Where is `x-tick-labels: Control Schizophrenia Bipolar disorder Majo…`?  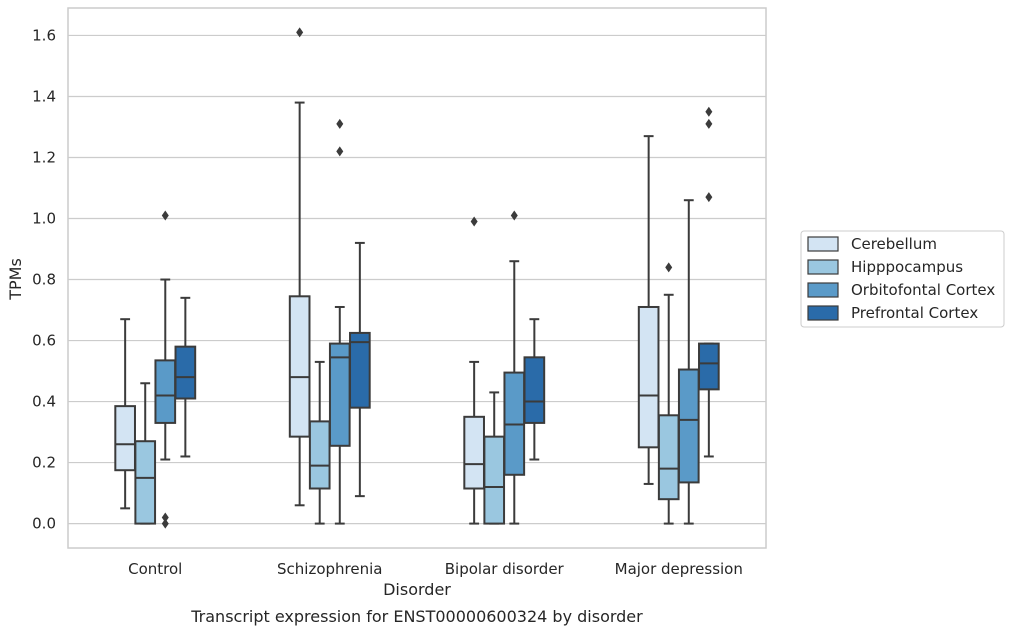
x-tick-labels: Control Schizophrenia Bipolar disorder Majo… is located at coordinates (435, 569).